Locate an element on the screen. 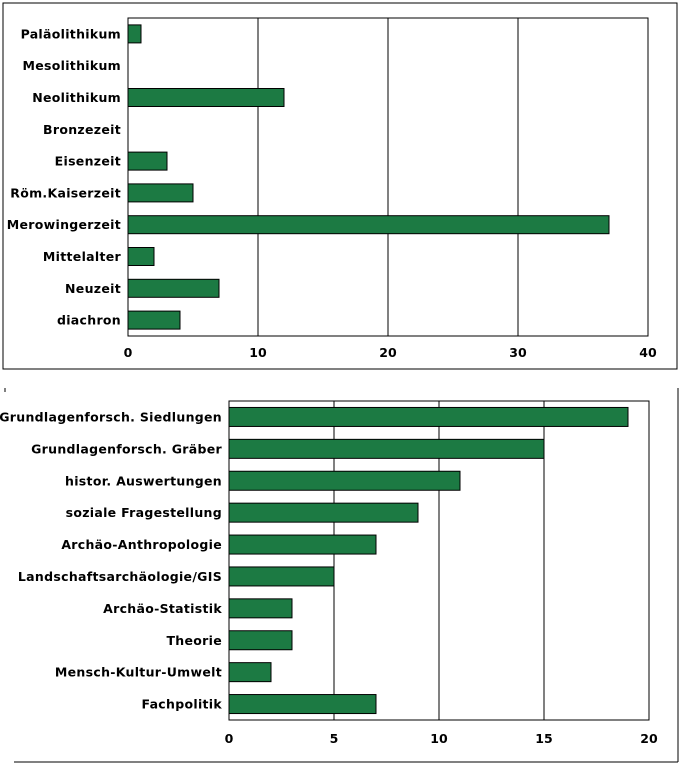 The image size is (694, 772). topic-category-label: Archäo-Statistik is located at coordinates (162, 608).